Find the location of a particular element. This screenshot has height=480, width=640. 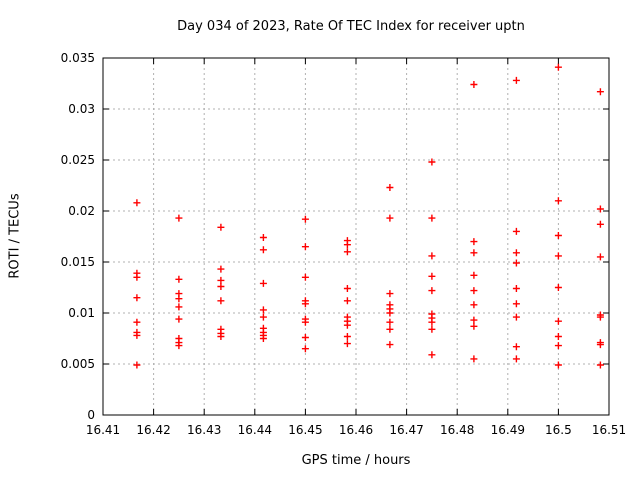

x-tick-label: 16.45 is located at coordinates (305, 430).